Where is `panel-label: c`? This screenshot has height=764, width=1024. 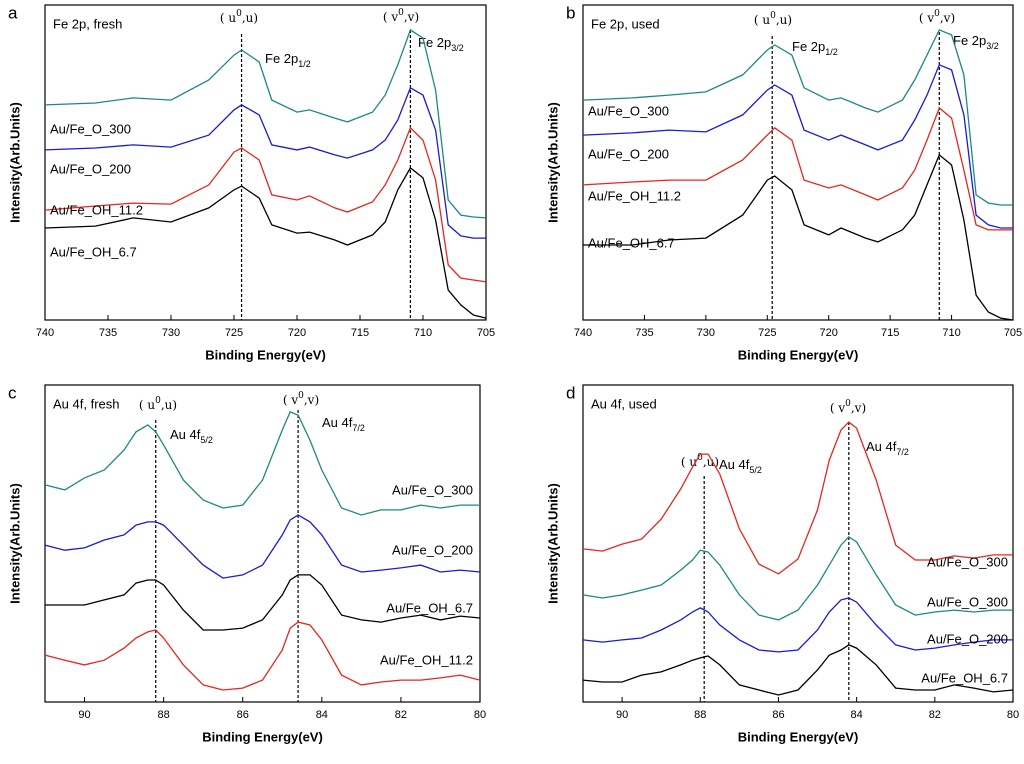 panel-label: c is located at coordinates (12, 392).